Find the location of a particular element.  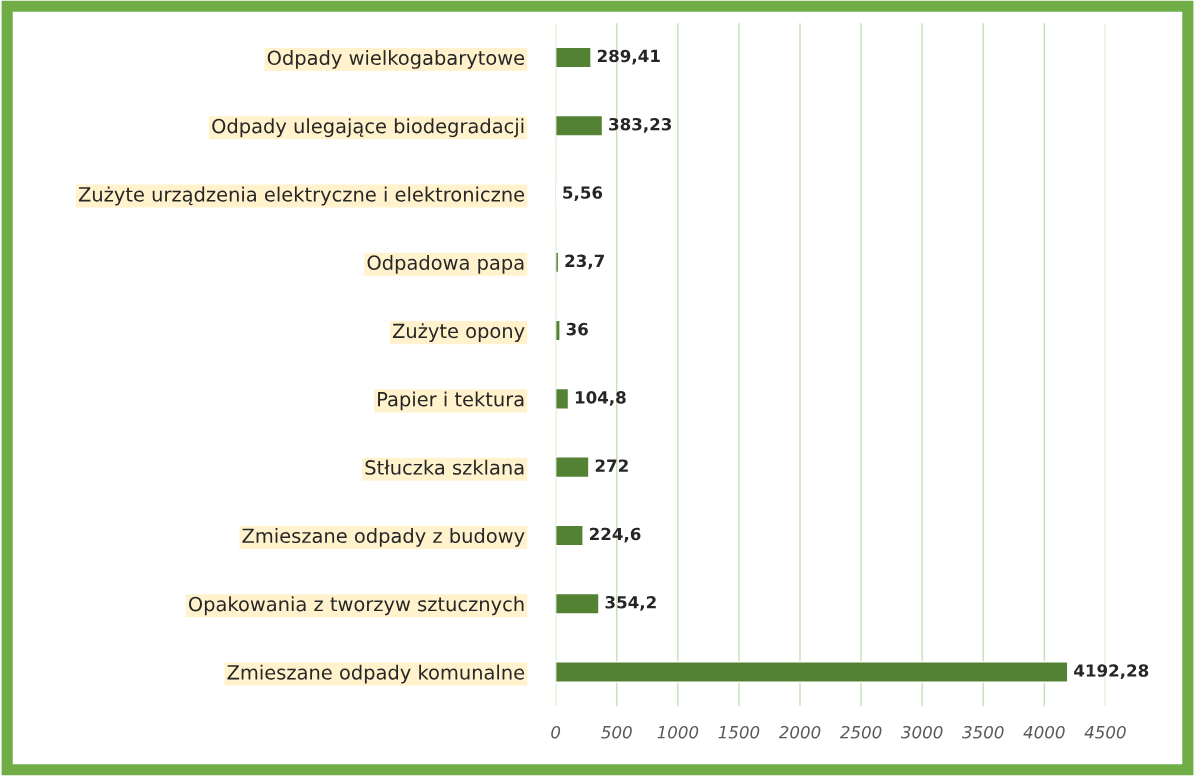

data-label: 272 is located at coordinates (611, 465).